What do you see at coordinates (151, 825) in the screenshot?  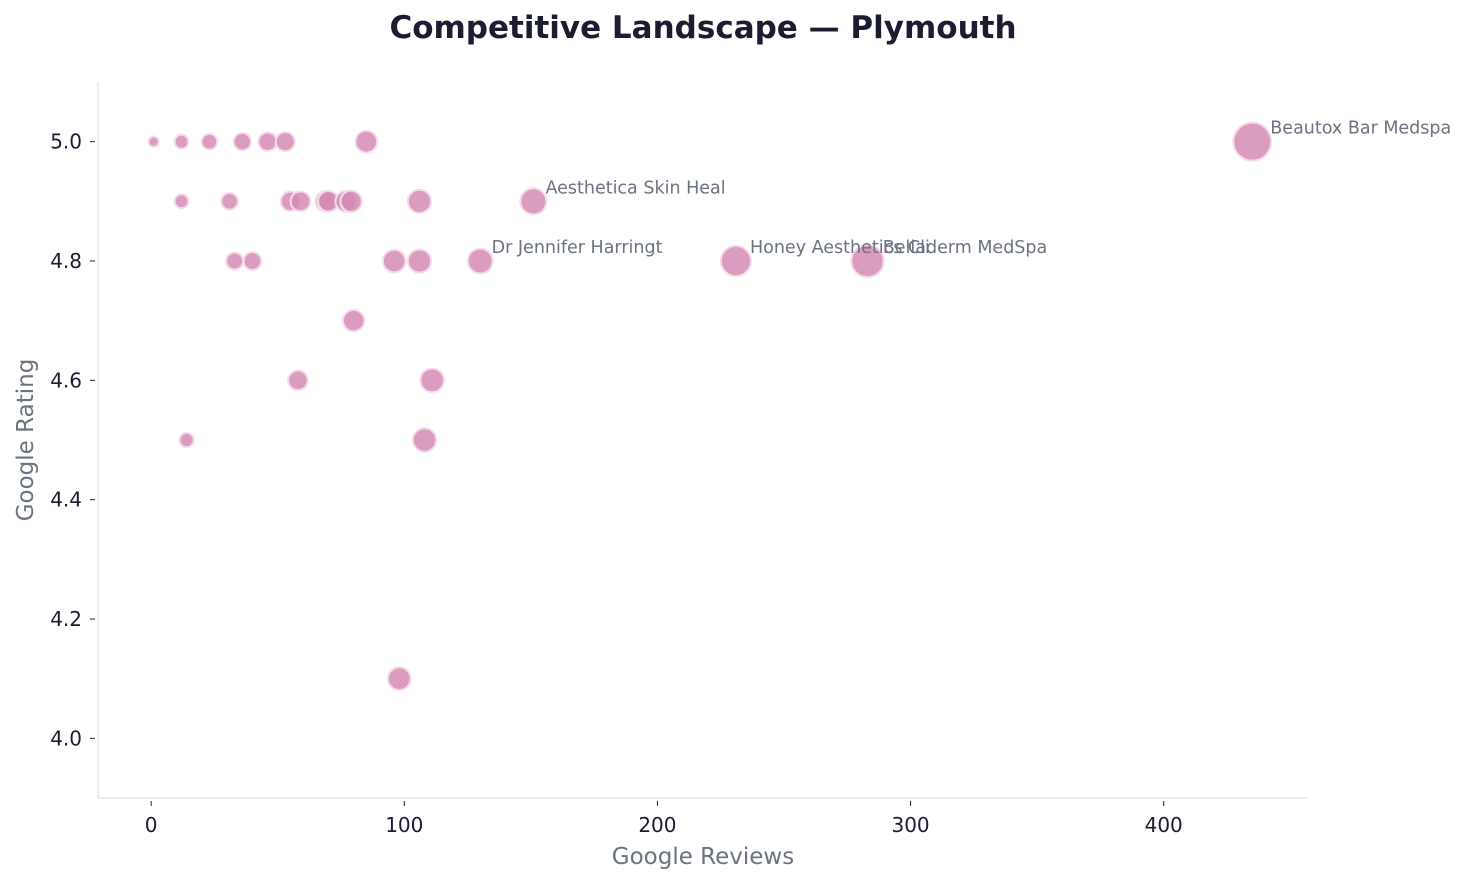 I see `x-tick-label: 0` at bounding box center [151, 825].